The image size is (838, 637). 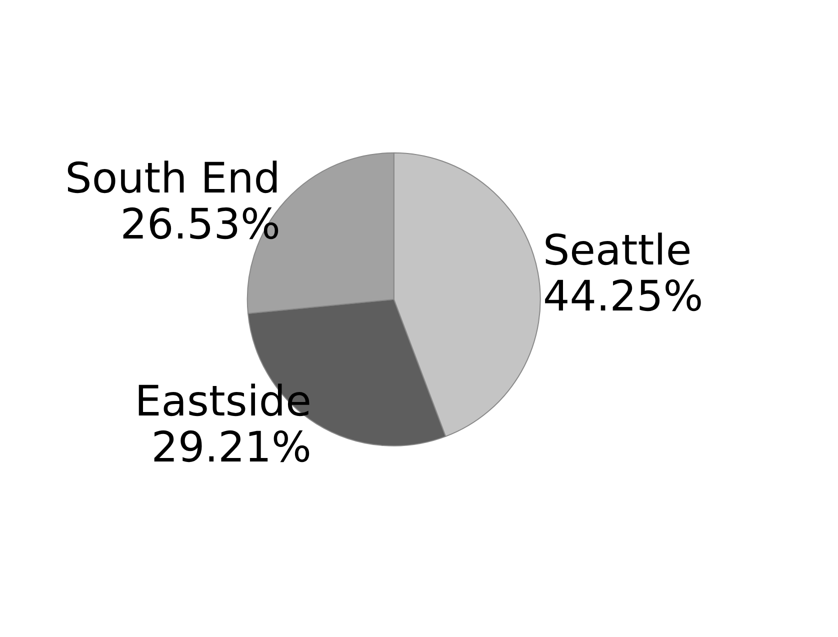 I want to click on data-label: 29.21%, so click(x=231, y=447).